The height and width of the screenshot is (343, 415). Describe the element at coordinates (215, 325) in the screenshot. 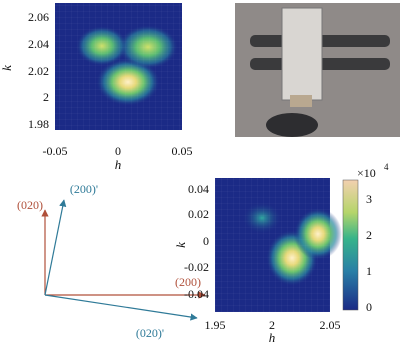

I see `x-tick-label: 1.95` at that location.